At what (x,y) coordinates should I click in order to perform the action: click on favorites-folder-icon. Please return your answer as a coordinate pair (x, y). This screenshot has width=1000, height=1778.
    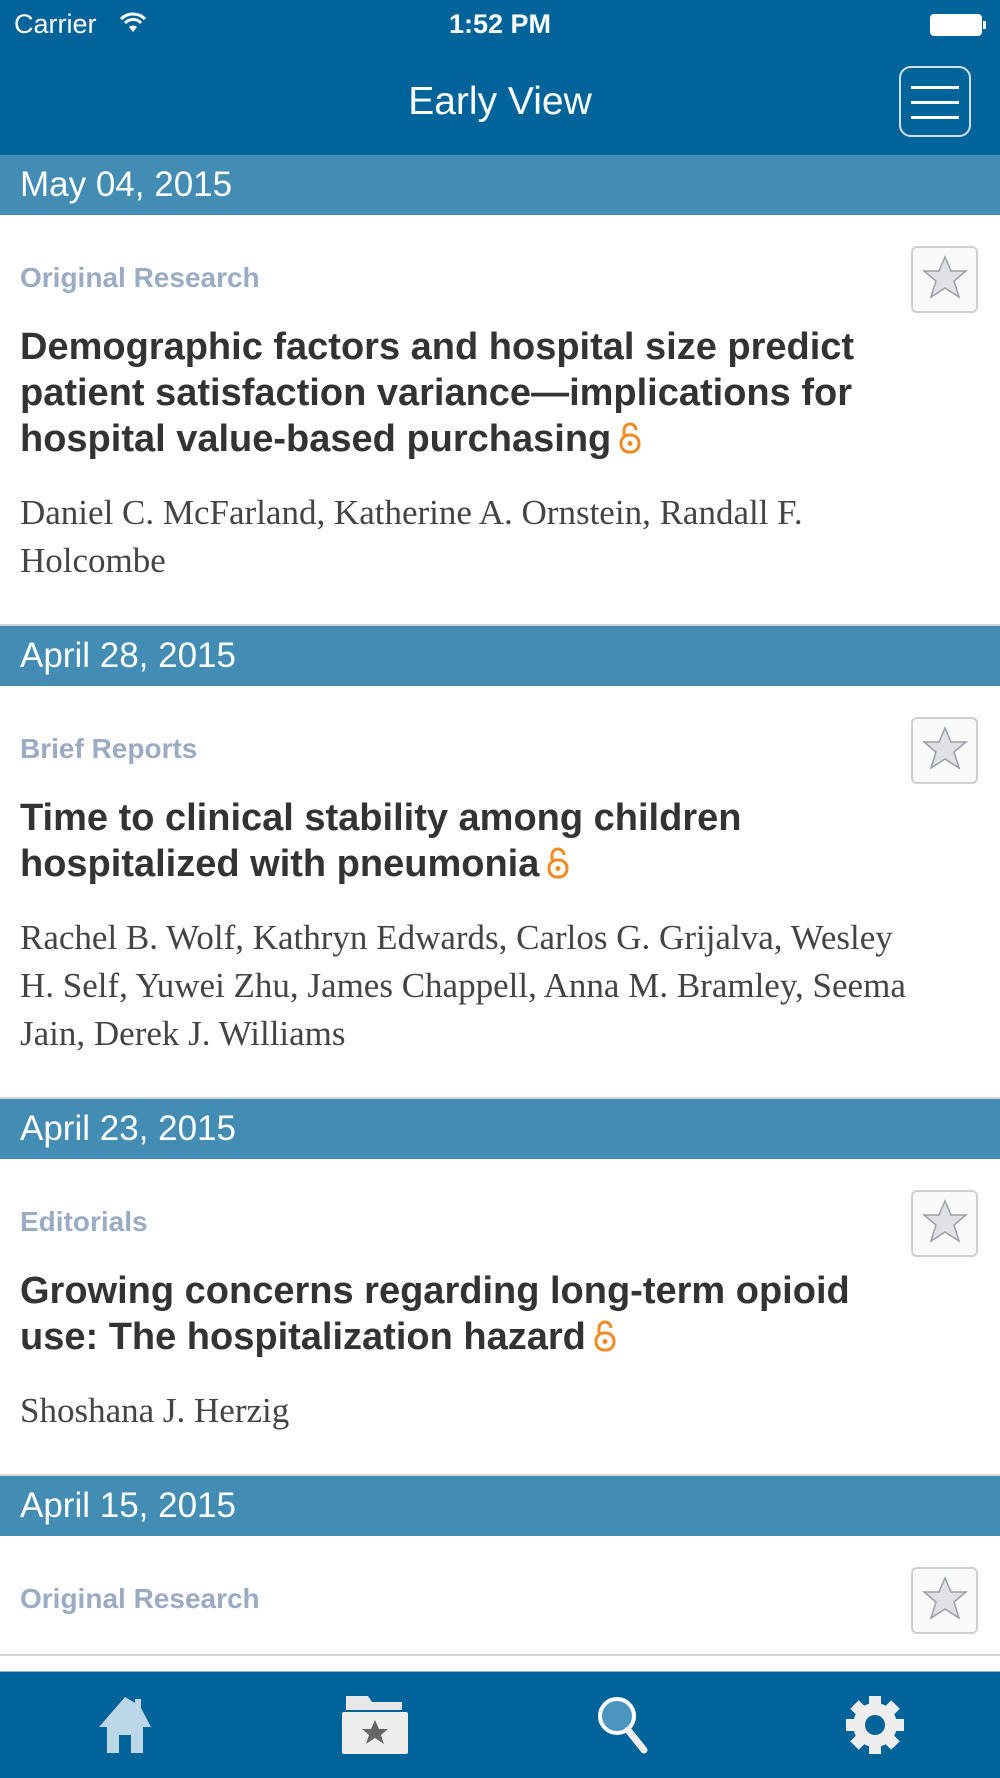
    Looking at the image, I should click on (375, 1725).